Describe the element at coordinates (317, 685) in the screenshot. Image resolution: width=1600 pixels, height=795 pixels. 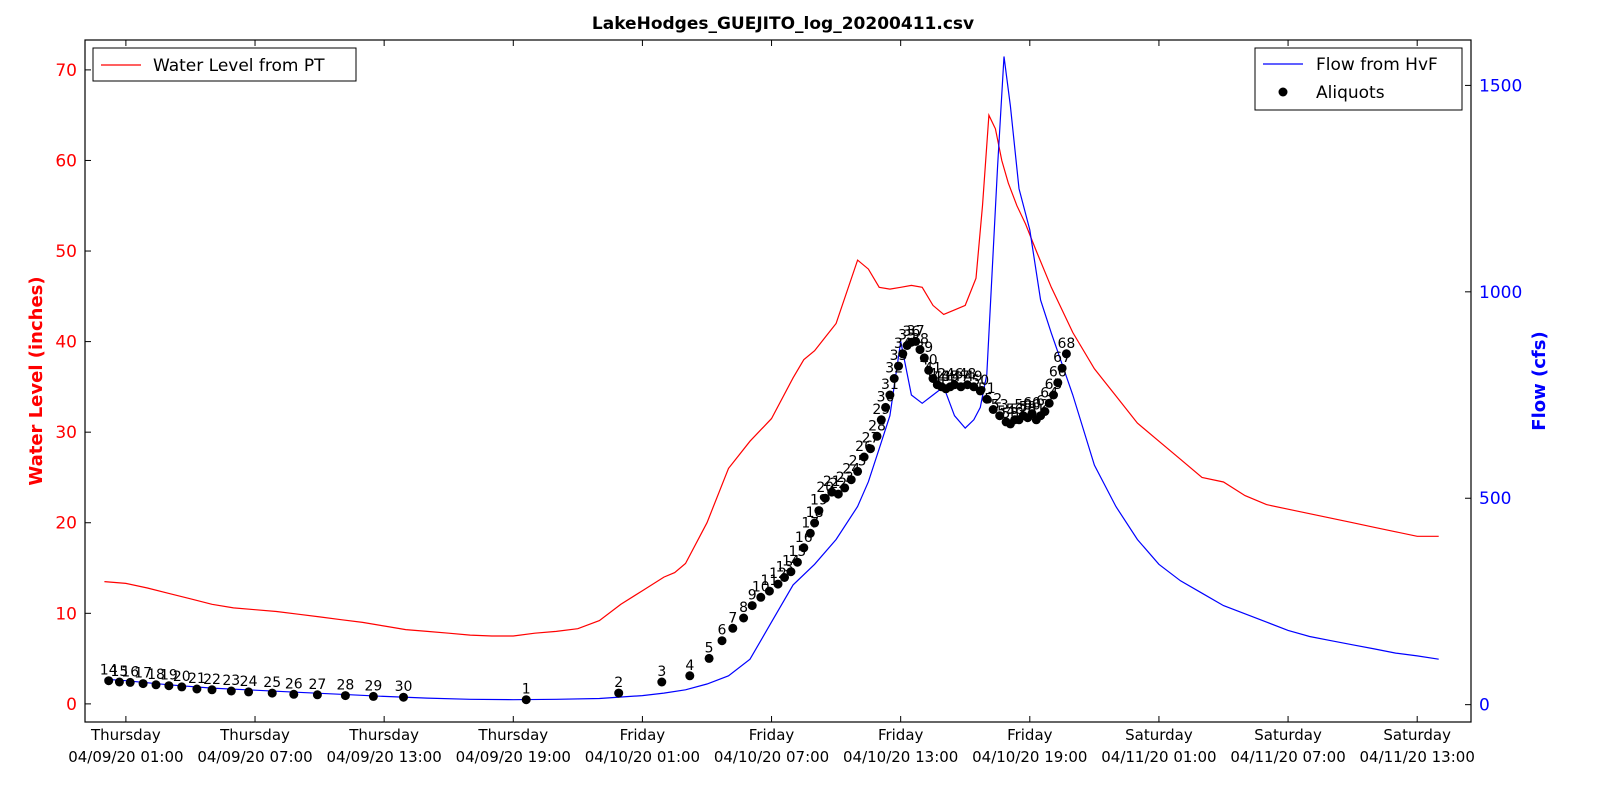
I see `aliquot-label: 27` at that location.